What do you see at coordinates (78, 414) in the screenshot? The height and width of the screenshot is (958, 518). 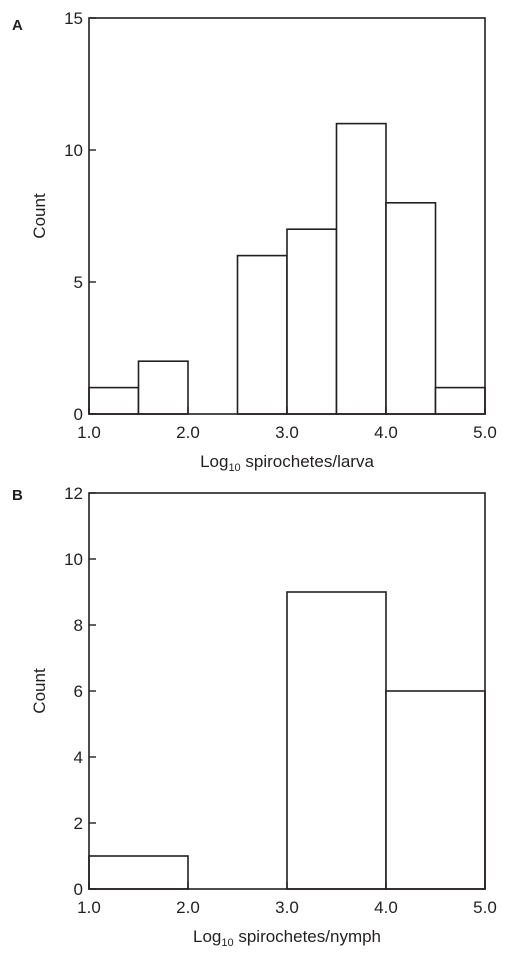 I see `panel-a-y-tick-label-1: 0` at bounding box center [78, 414].